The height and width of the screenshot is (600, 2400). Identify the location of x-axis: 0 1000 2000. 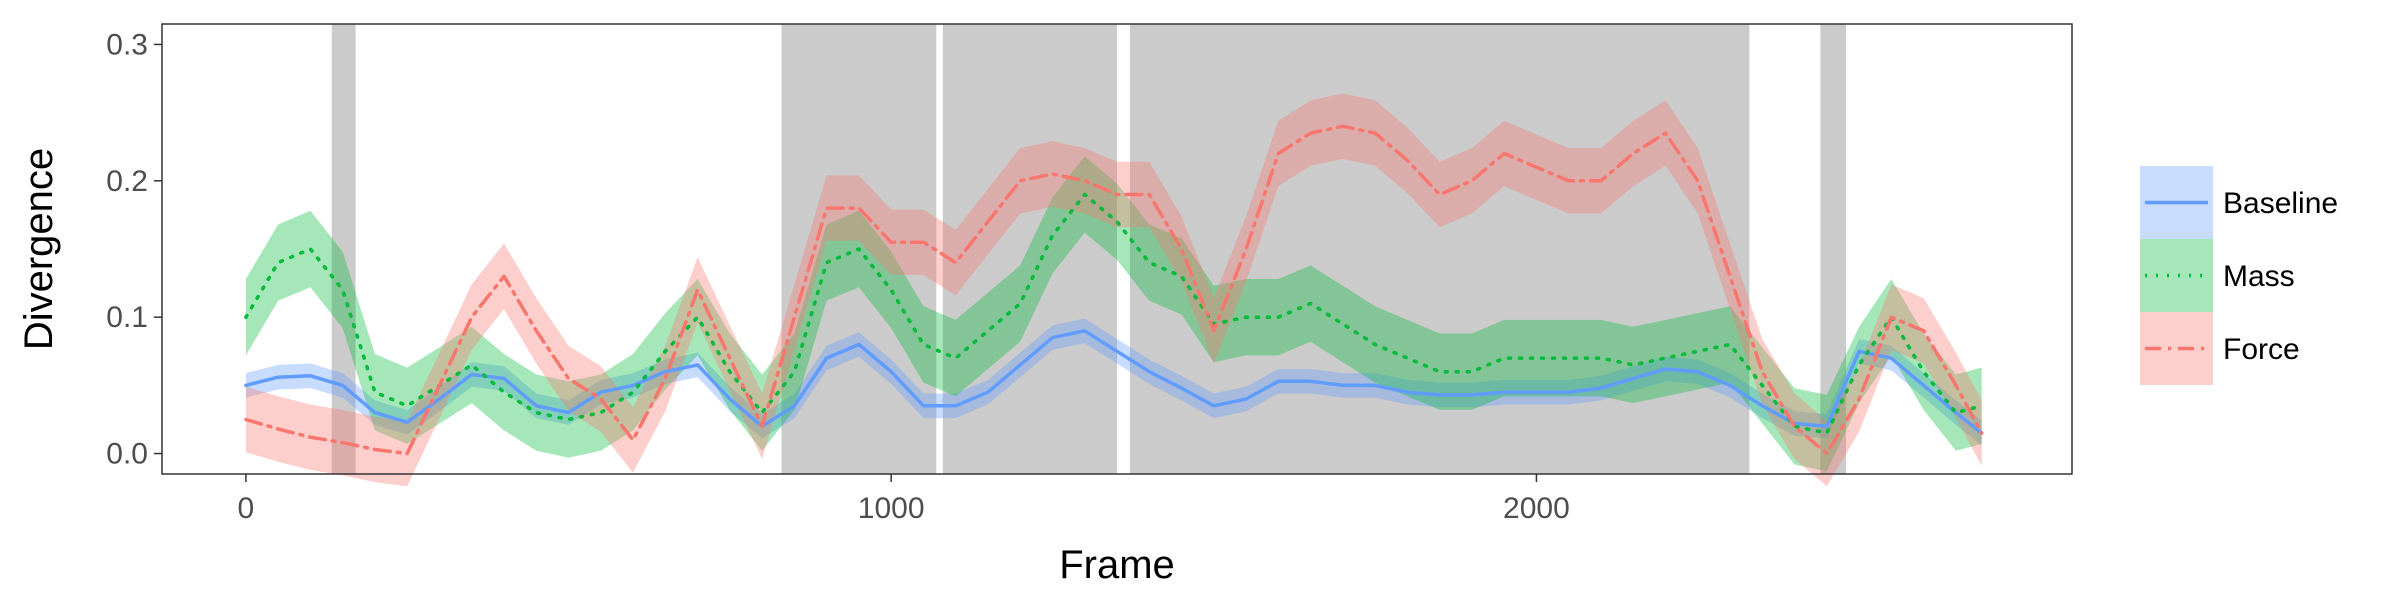
(904, 499).